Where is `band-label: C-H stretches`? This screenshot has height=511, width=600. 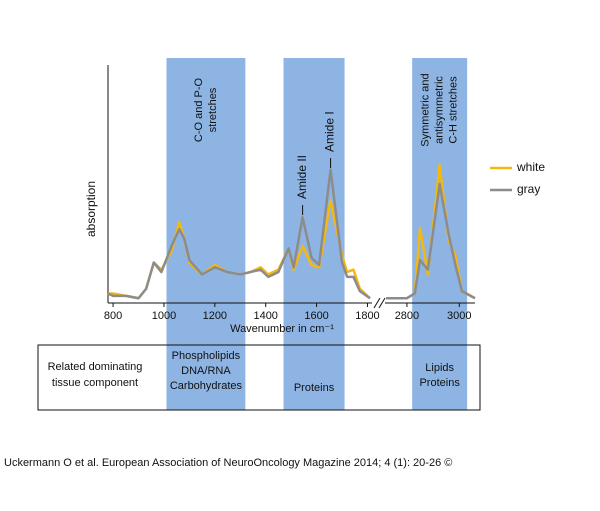 band-label: C-H stretches is located at coordinates (454, 110).